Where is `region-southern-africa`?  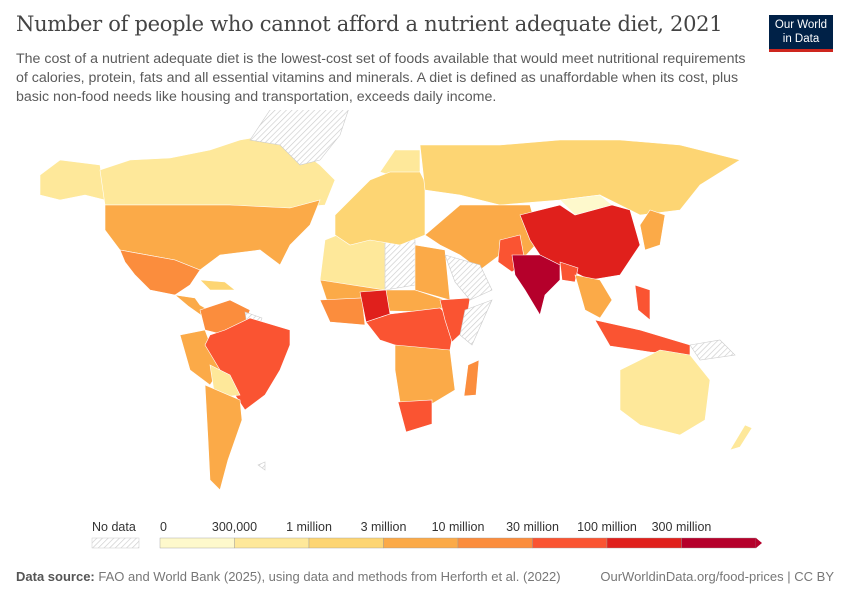 region-southern-africa is located at coordinates (425, 375).